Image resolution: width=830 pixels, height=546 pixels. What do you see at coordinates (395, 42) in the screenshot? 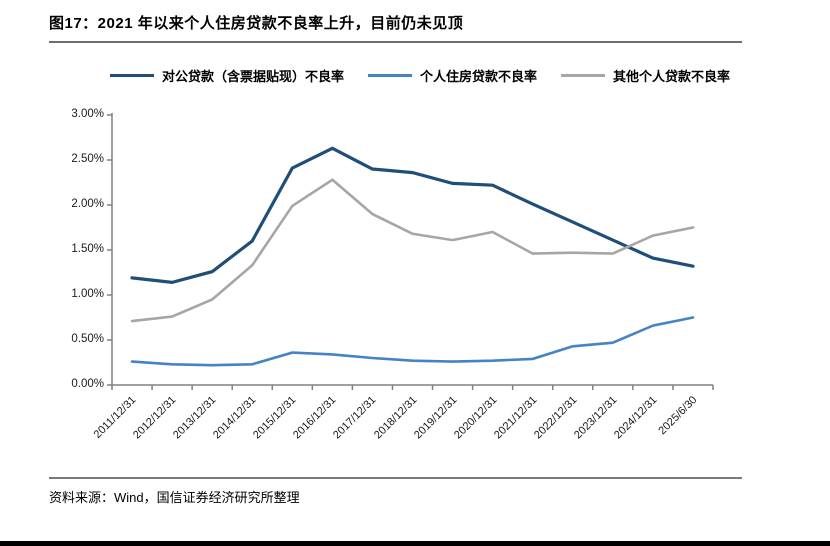
I see `title-divider` at bounding box center [395, 42].